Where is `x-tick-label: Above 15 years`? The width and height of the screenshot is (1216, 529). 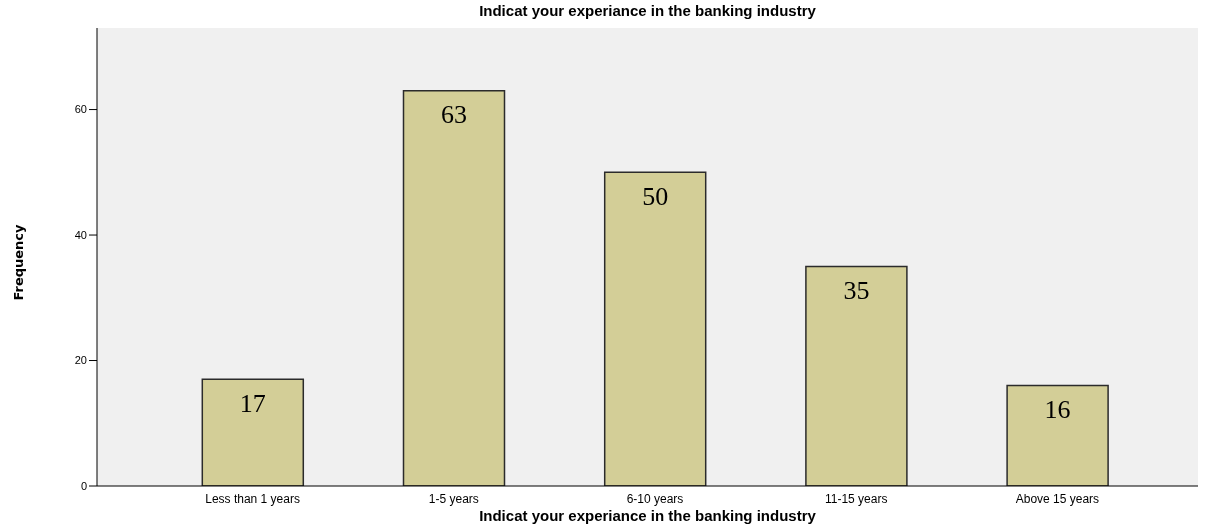
x-tick-label: Above 15 years is located at coordinates (1057, 498).